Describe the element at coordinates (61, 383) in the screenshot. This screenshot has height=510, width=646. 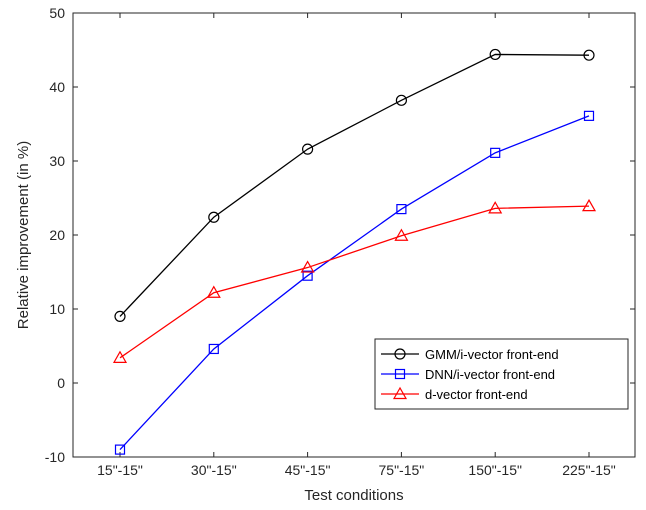
I see `y-tick-label: 0` at that location.